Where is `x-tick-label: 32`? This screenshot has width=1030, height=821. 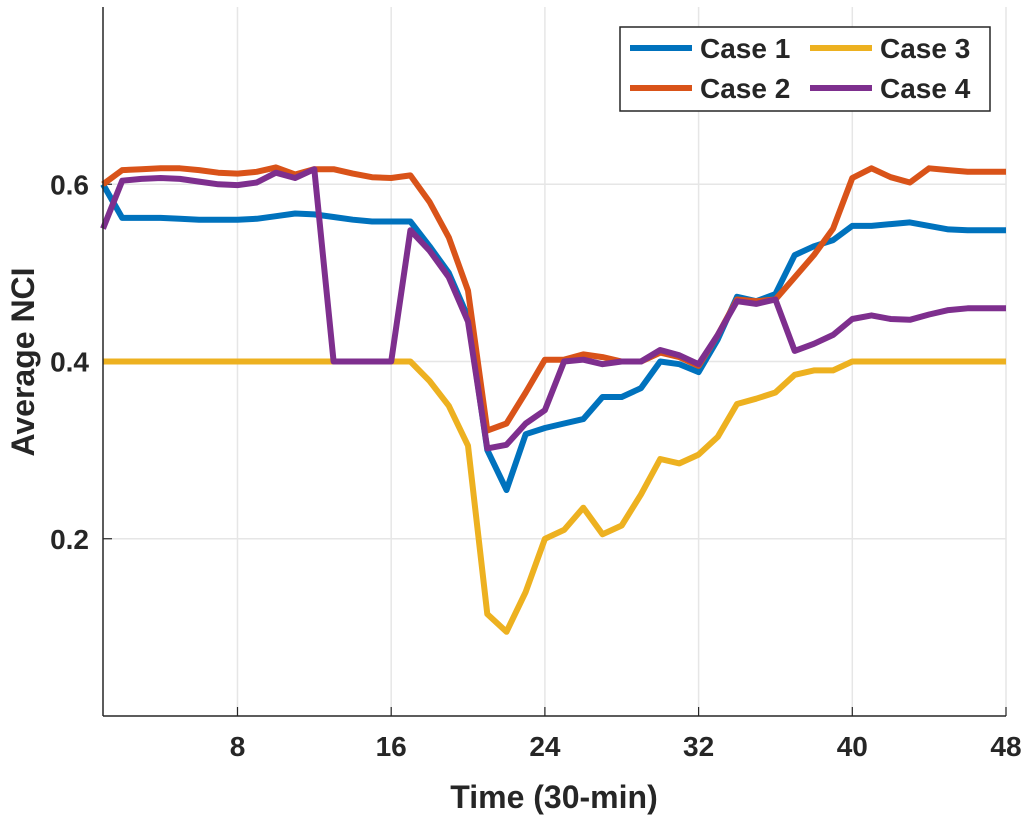 x-tick-label: 32 is located at coordinates (698, 746).